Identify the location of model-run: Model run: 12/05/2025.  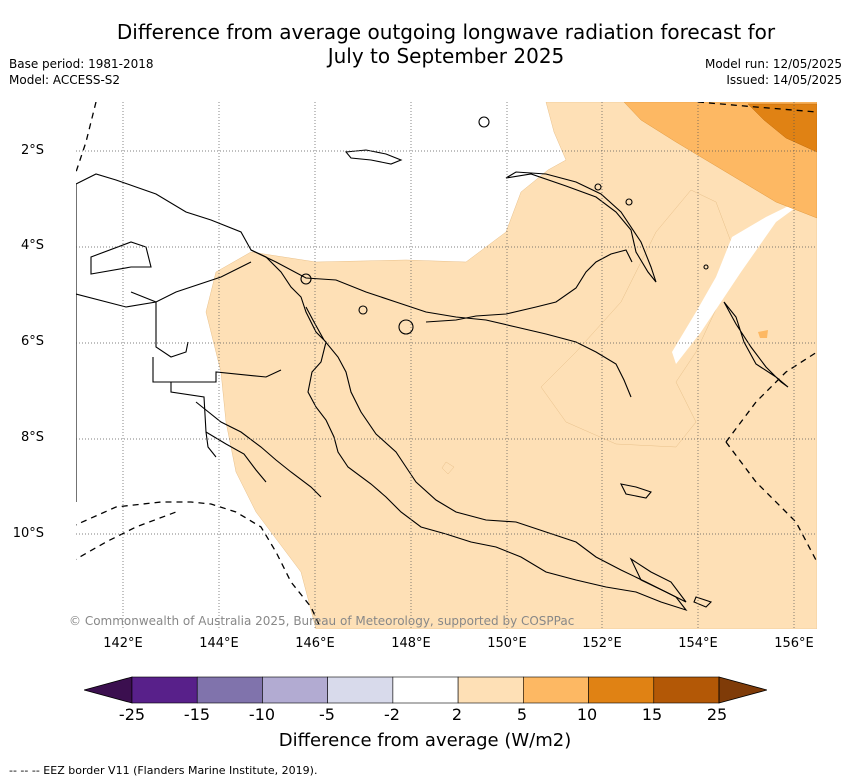
(773, 64).